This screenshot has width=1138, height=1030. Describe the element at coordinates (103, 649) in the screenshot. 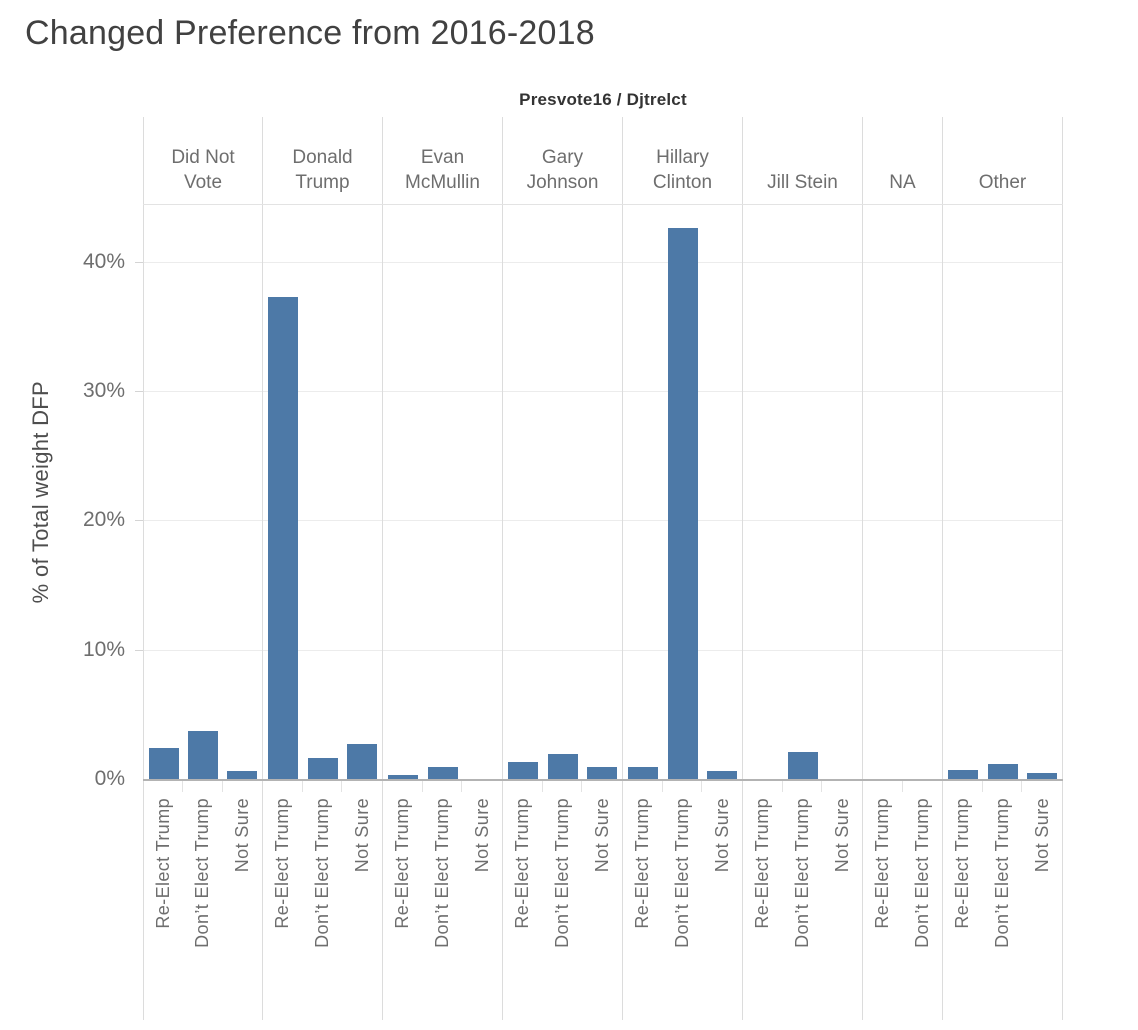

I see `y-tick-label: 10%` at that location.